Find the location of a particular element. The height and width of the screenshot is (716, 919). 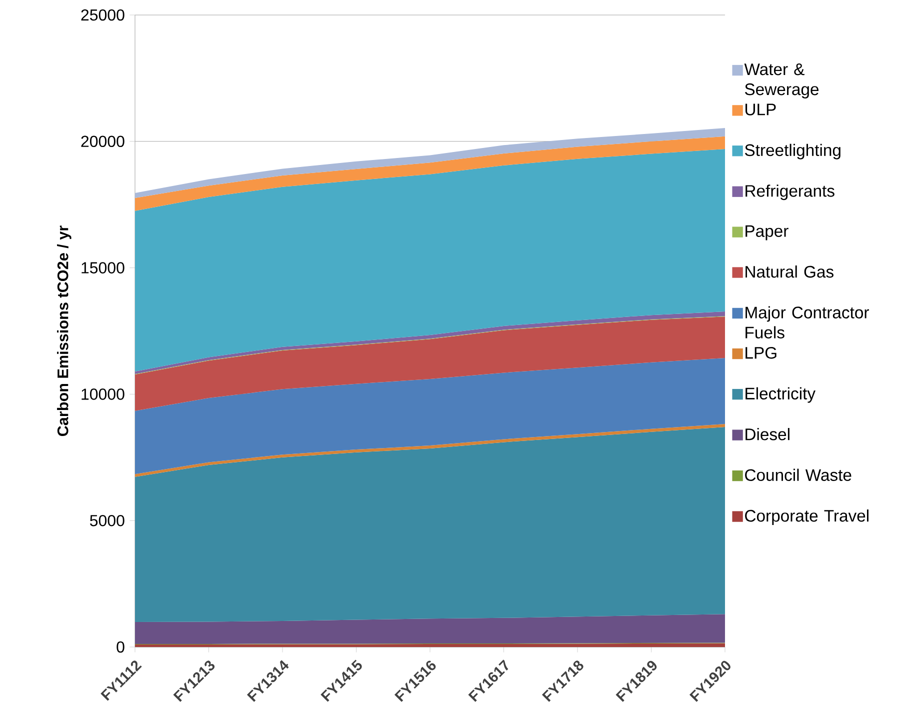

y-tick-label: 20000 is located at coordinates (102, 142).